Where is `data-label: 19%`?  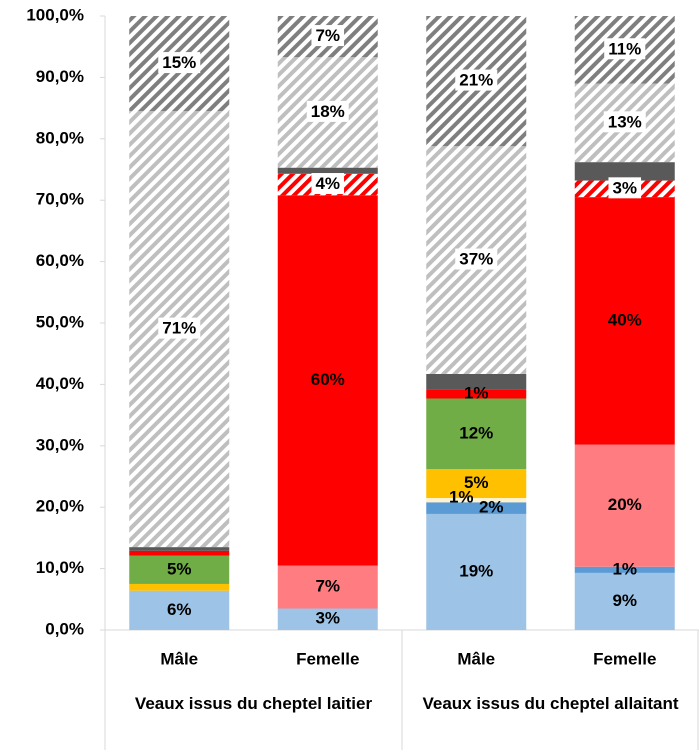
data-label: 19% is located at coordinates (476, 570).